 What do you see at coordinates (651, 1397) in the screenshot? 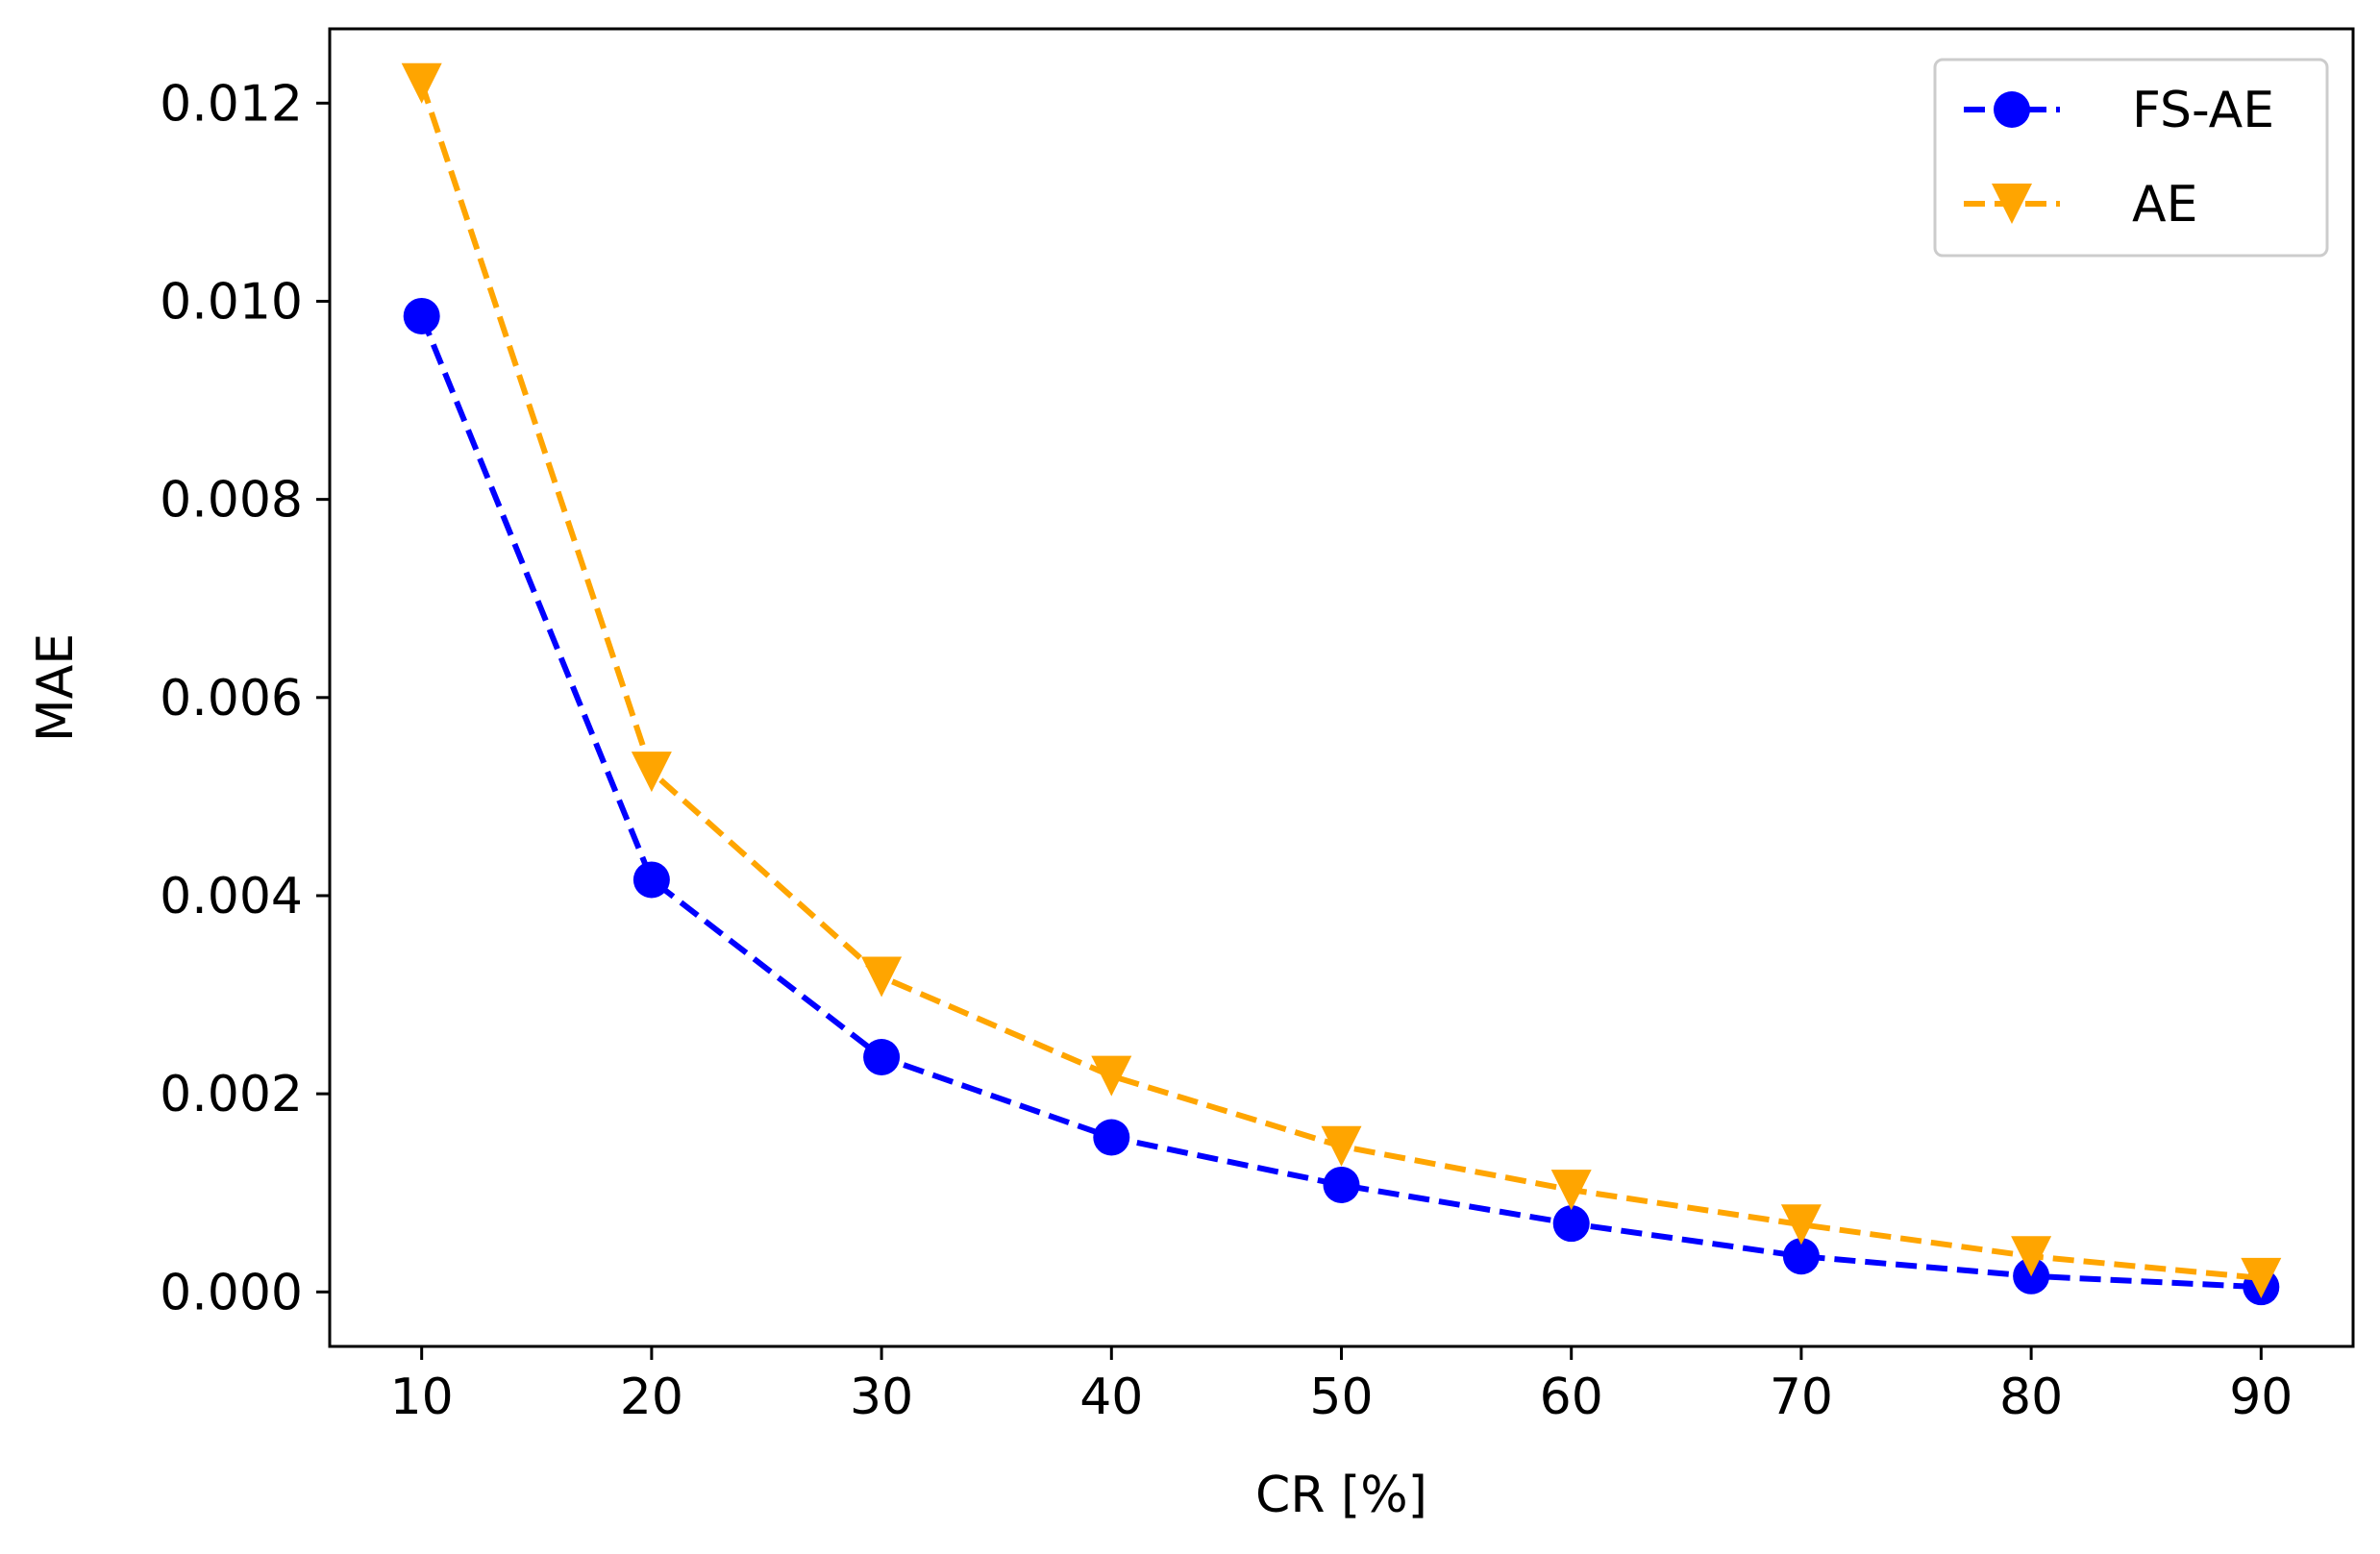
I see `x-tick-label-20: 20` at bounding box center [651, 1397].